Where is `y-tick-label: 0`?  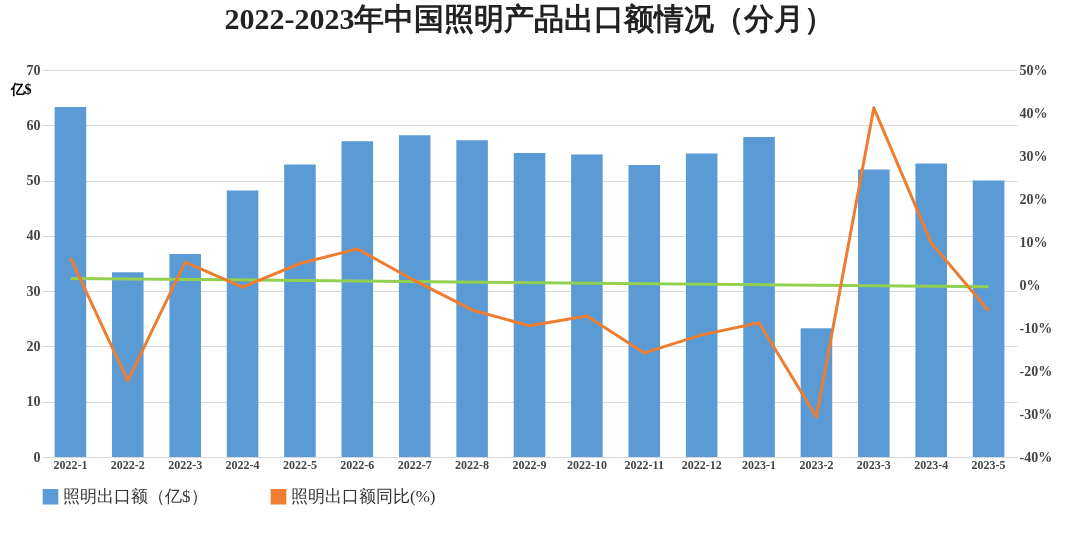 y-tick-label: 0 is located at coordinates (37, 457).